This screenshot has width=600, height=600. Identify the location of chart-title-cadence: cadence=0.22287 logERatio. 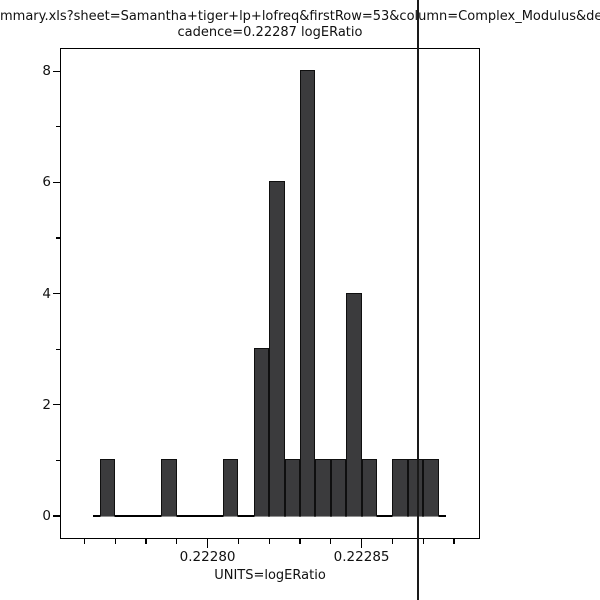
(270, 32).